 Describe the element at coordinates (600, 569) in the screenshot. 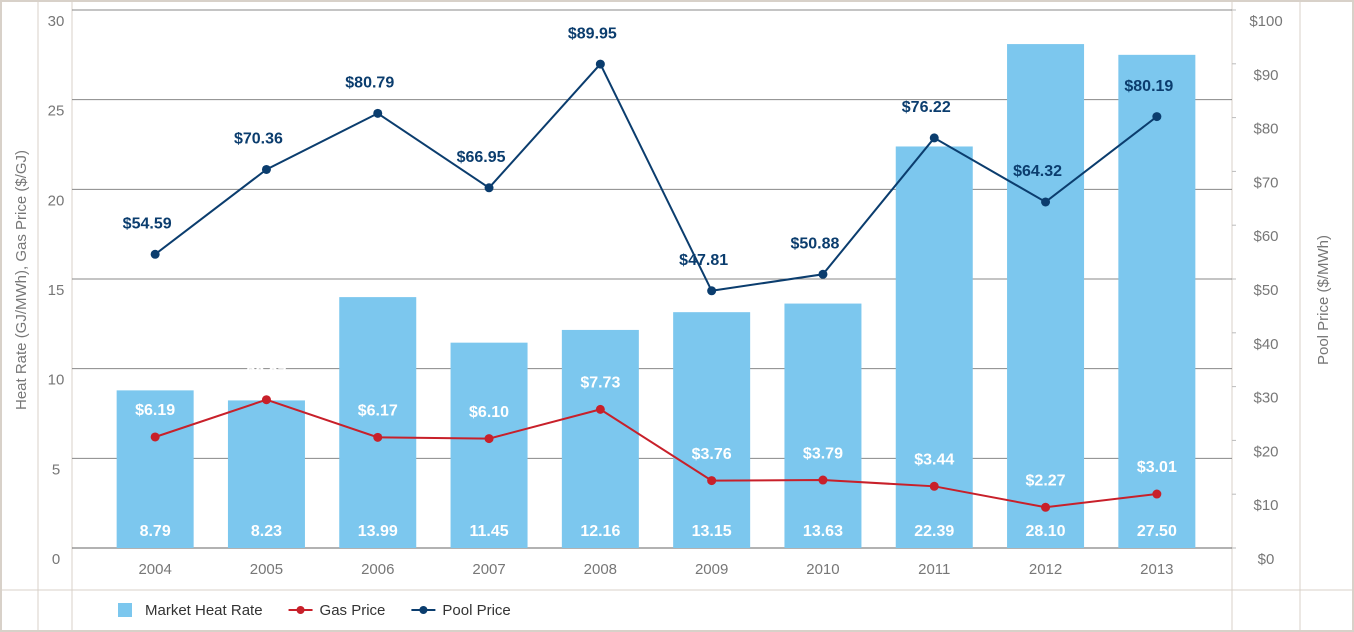

I see `x-tick-label: 2008` at that location.